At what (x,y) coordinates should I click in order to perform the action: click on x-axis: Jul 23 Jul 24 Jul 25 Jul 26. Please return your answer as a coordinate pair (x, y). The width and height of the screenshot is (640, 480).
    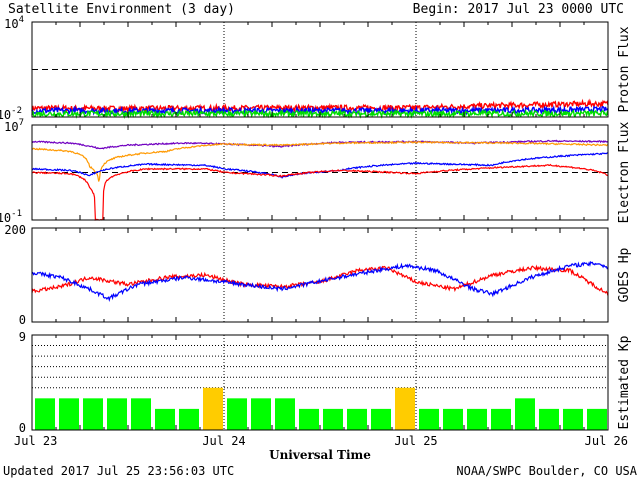
    Looking at the image, I should click on (321, 441).